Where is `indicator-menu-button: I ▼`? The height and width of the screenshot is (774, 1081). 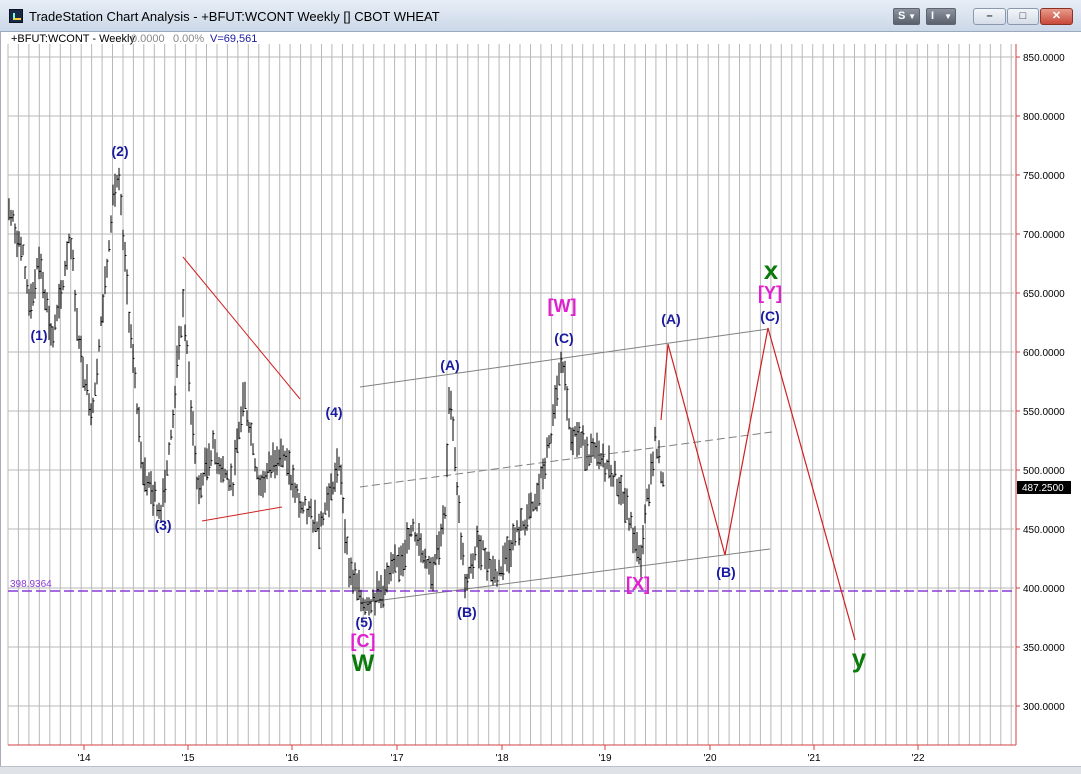
indicator-menu-button: I ▼ is located at coordinates (941, 16).